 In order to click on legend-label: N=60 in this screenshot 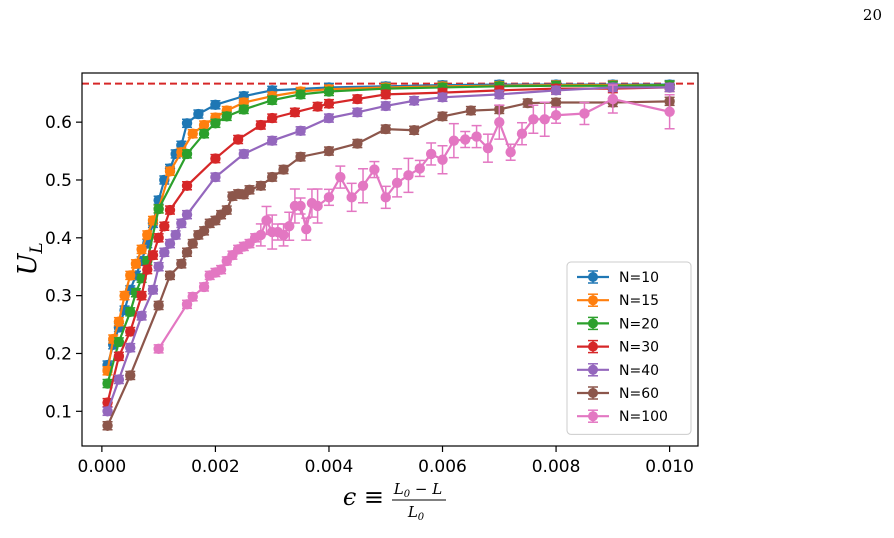, I will do `click(639, 394)`.